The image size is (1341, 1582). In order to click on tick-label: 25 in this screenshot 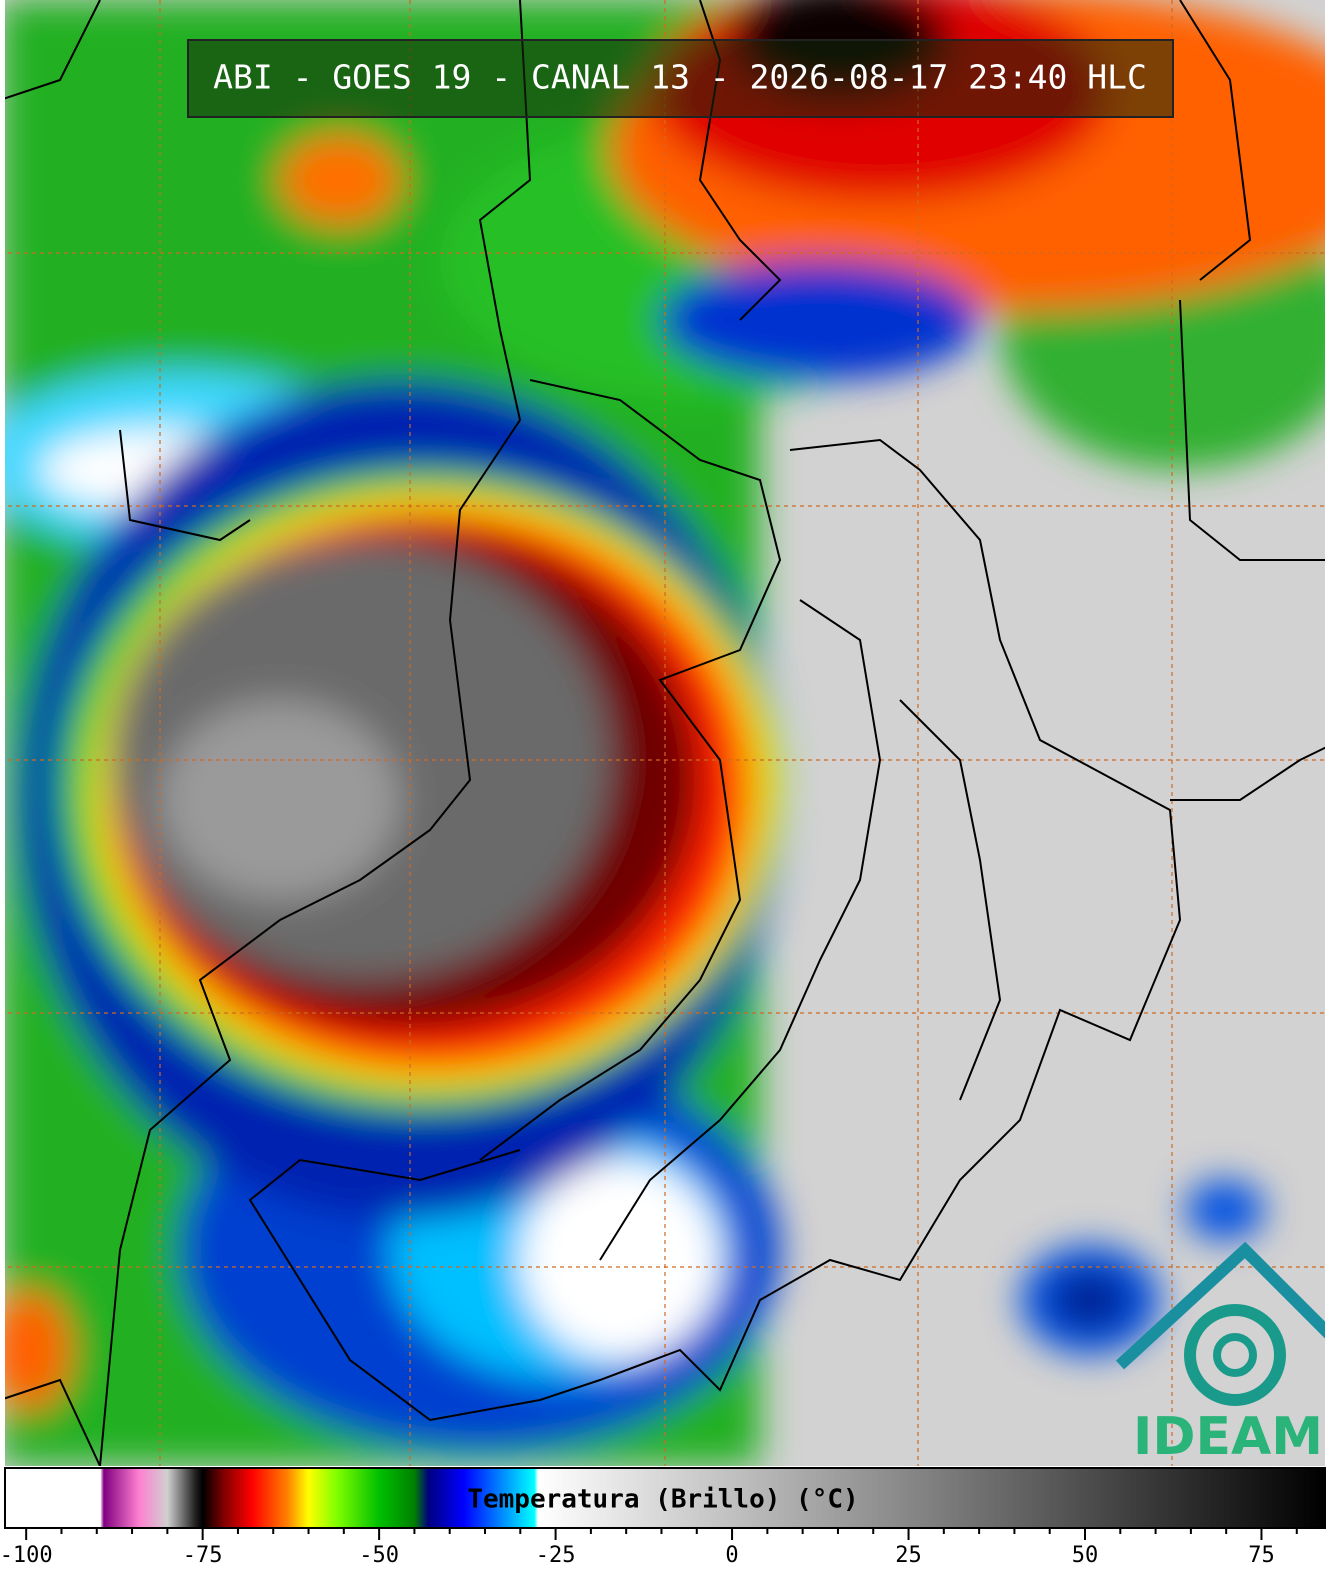, I will do `click(908, 1555)`.